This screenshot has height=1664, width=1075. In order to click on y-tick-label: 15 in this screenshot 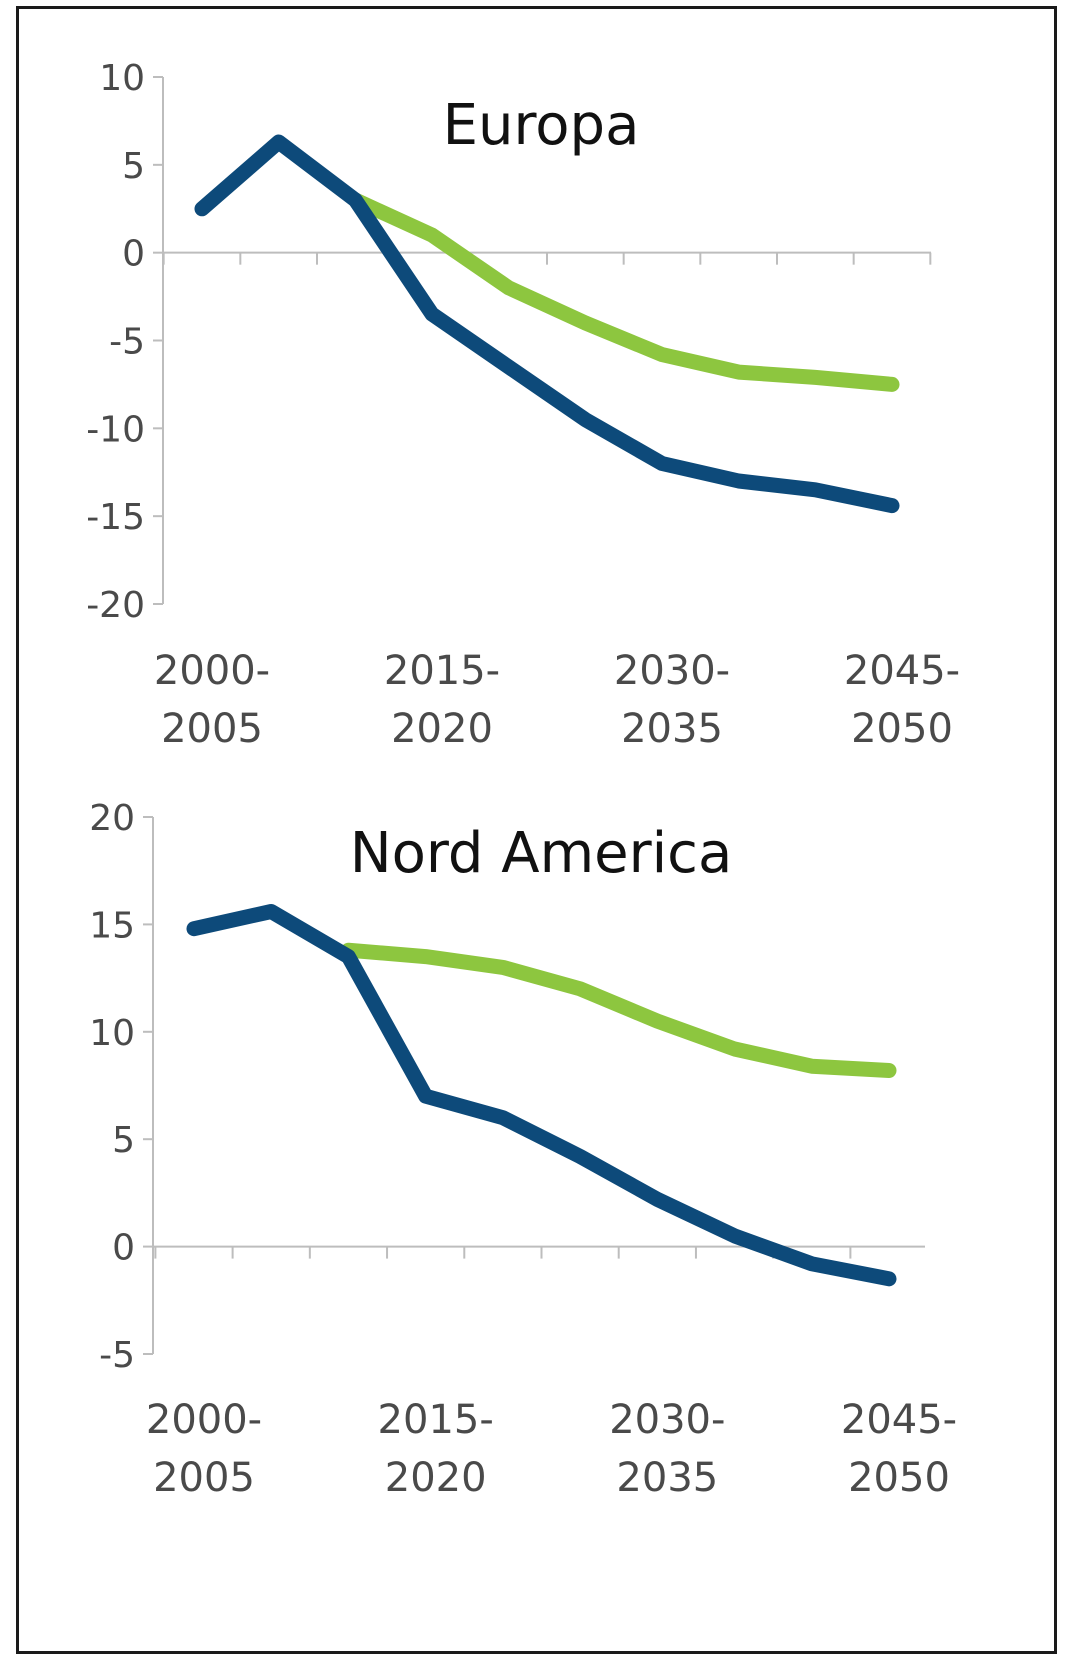, I will do `click(112, 925)`.